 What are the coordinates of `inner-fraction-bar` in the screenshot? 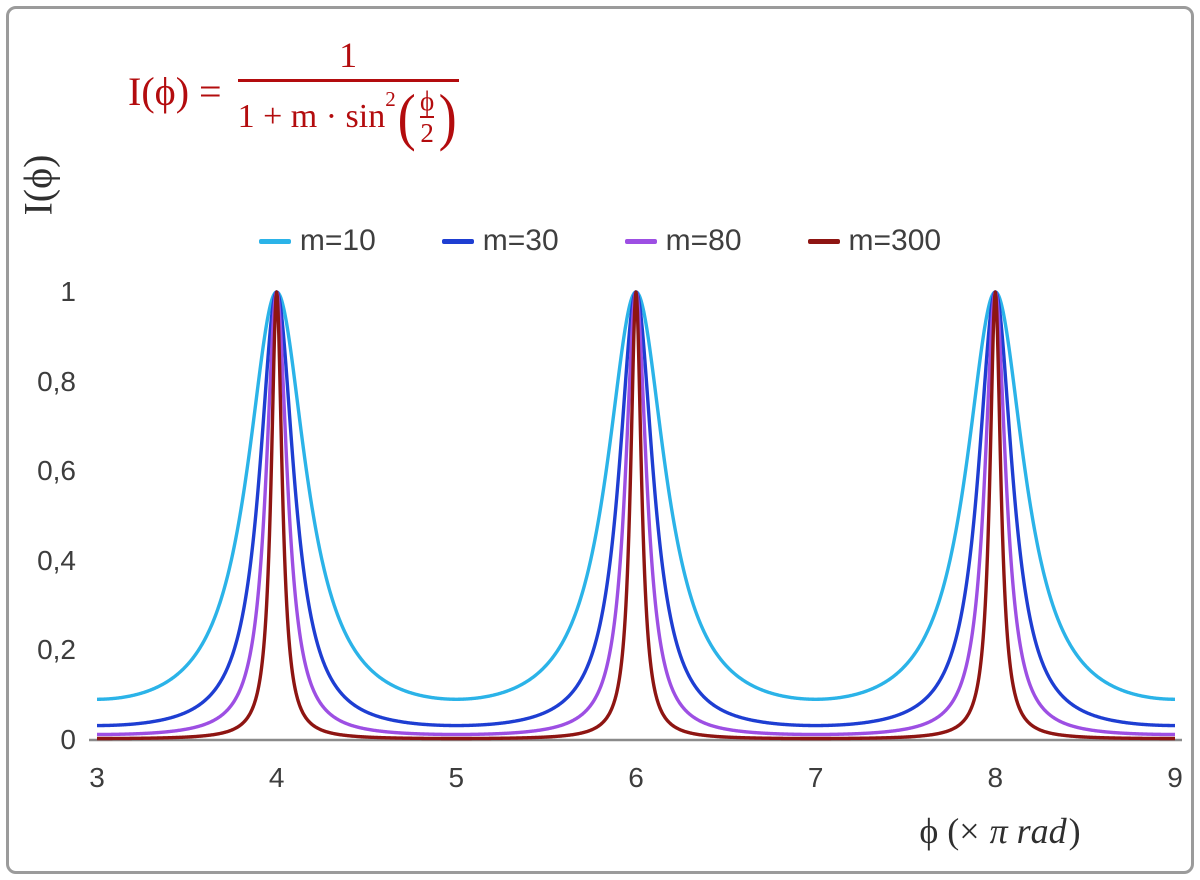 It's located at (427, 116).